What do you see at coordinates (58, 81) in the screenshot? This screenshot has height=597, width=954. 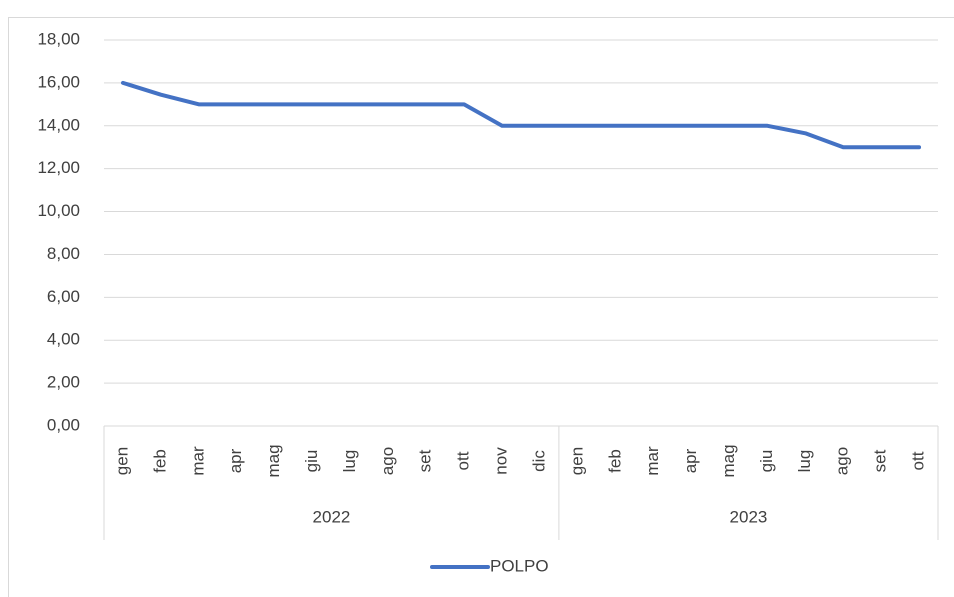 I see `y-tick-label: 16,00` at bounding box center [58, 81].